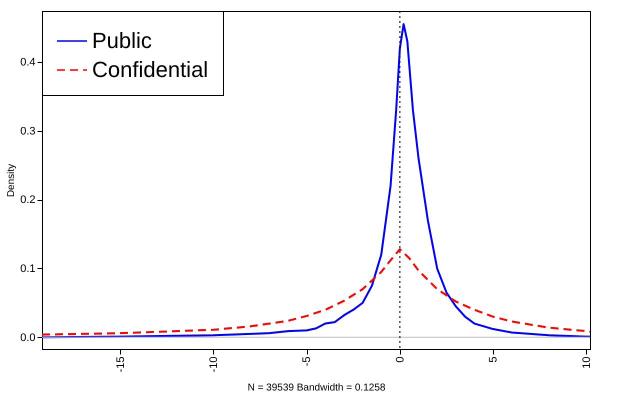 This screenshot has width=628, height=416. I want to click on x-tick-label: -10, so click(214, 364).